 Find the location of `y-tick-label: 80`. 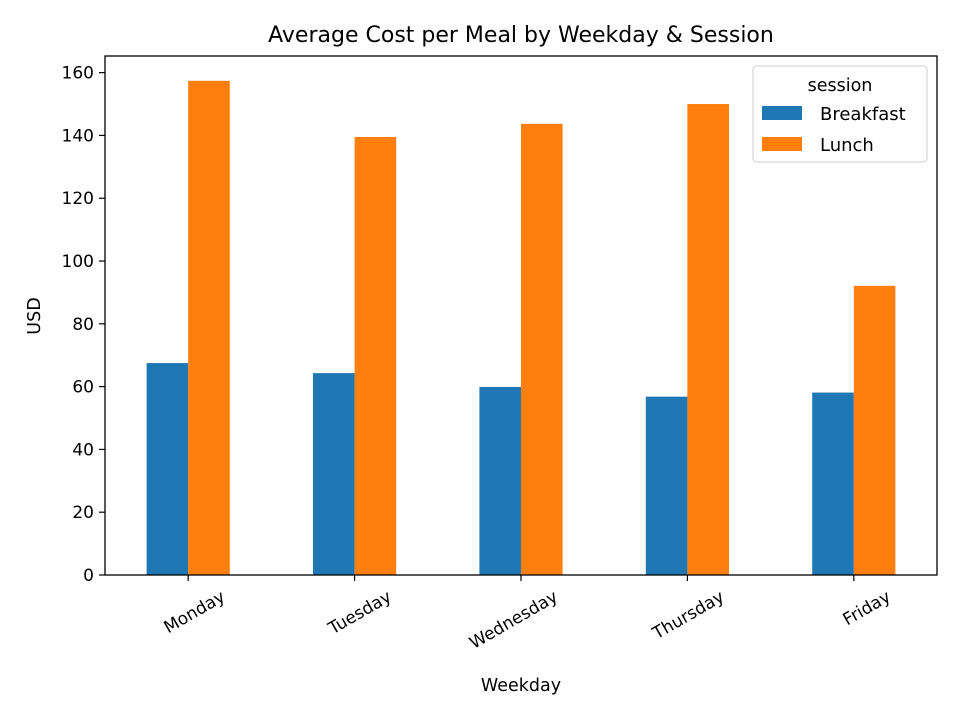

y-tick-label: 80 is located at coordinates (83, 325).